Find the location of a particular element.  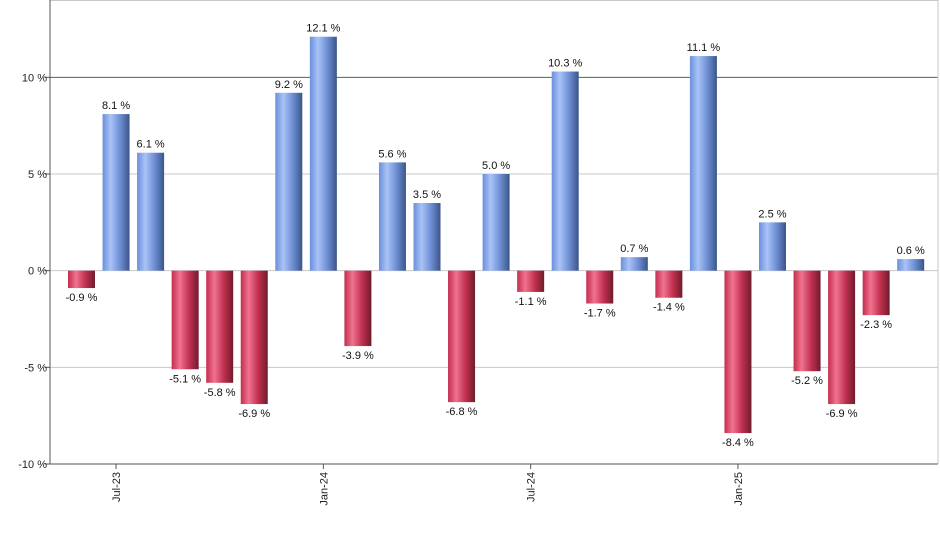

bar-value-label: 8.1 % is located at coordinates (116, 106).